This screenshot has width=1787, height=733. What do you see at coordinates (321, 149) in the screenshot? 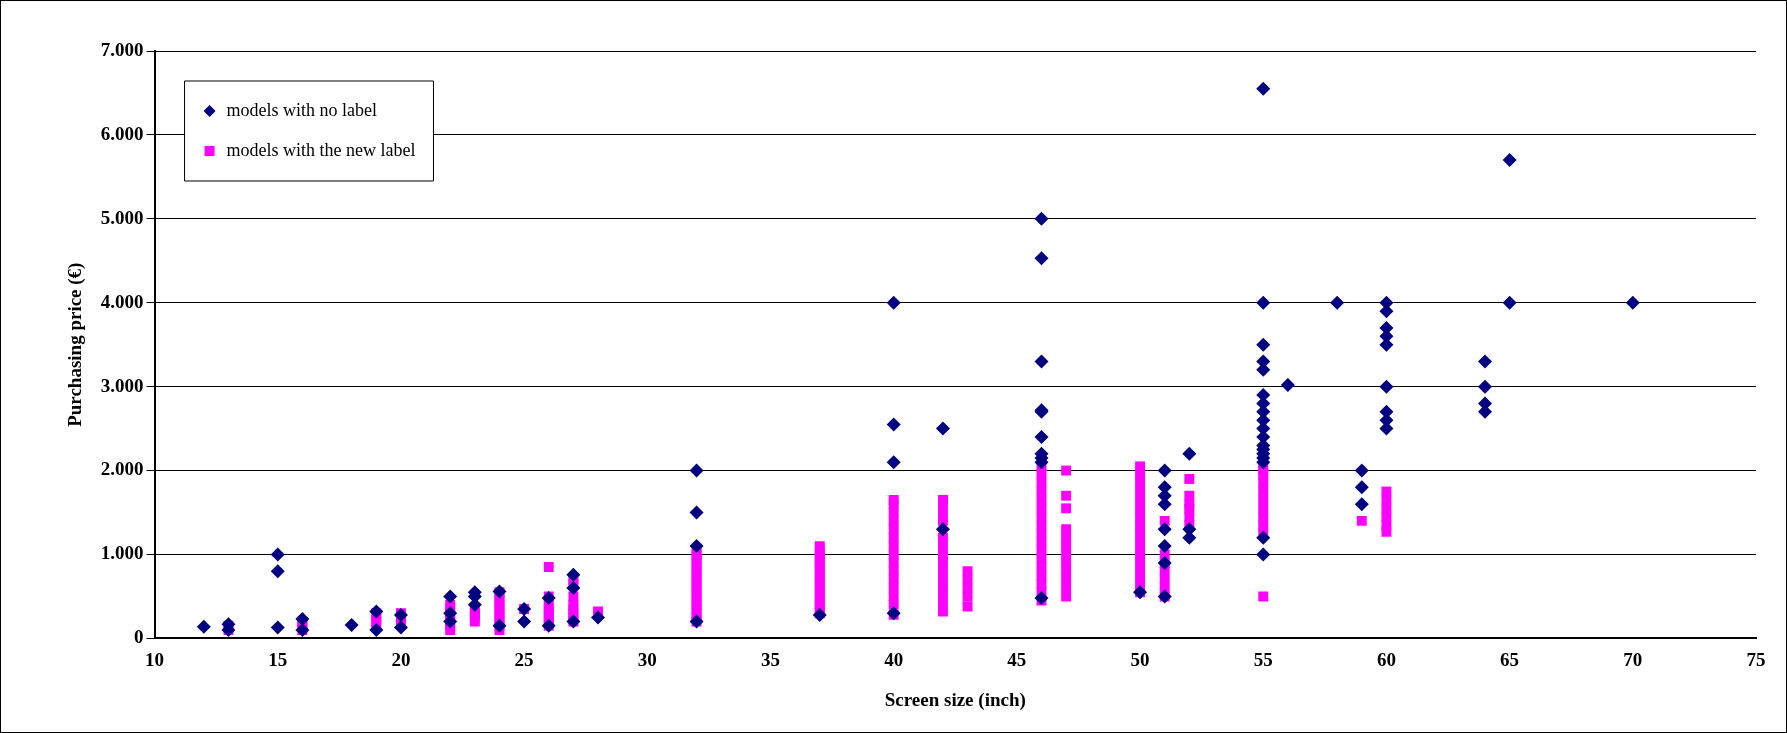
I see `legend-label: models with the new label` at bounding box center [321, 149].